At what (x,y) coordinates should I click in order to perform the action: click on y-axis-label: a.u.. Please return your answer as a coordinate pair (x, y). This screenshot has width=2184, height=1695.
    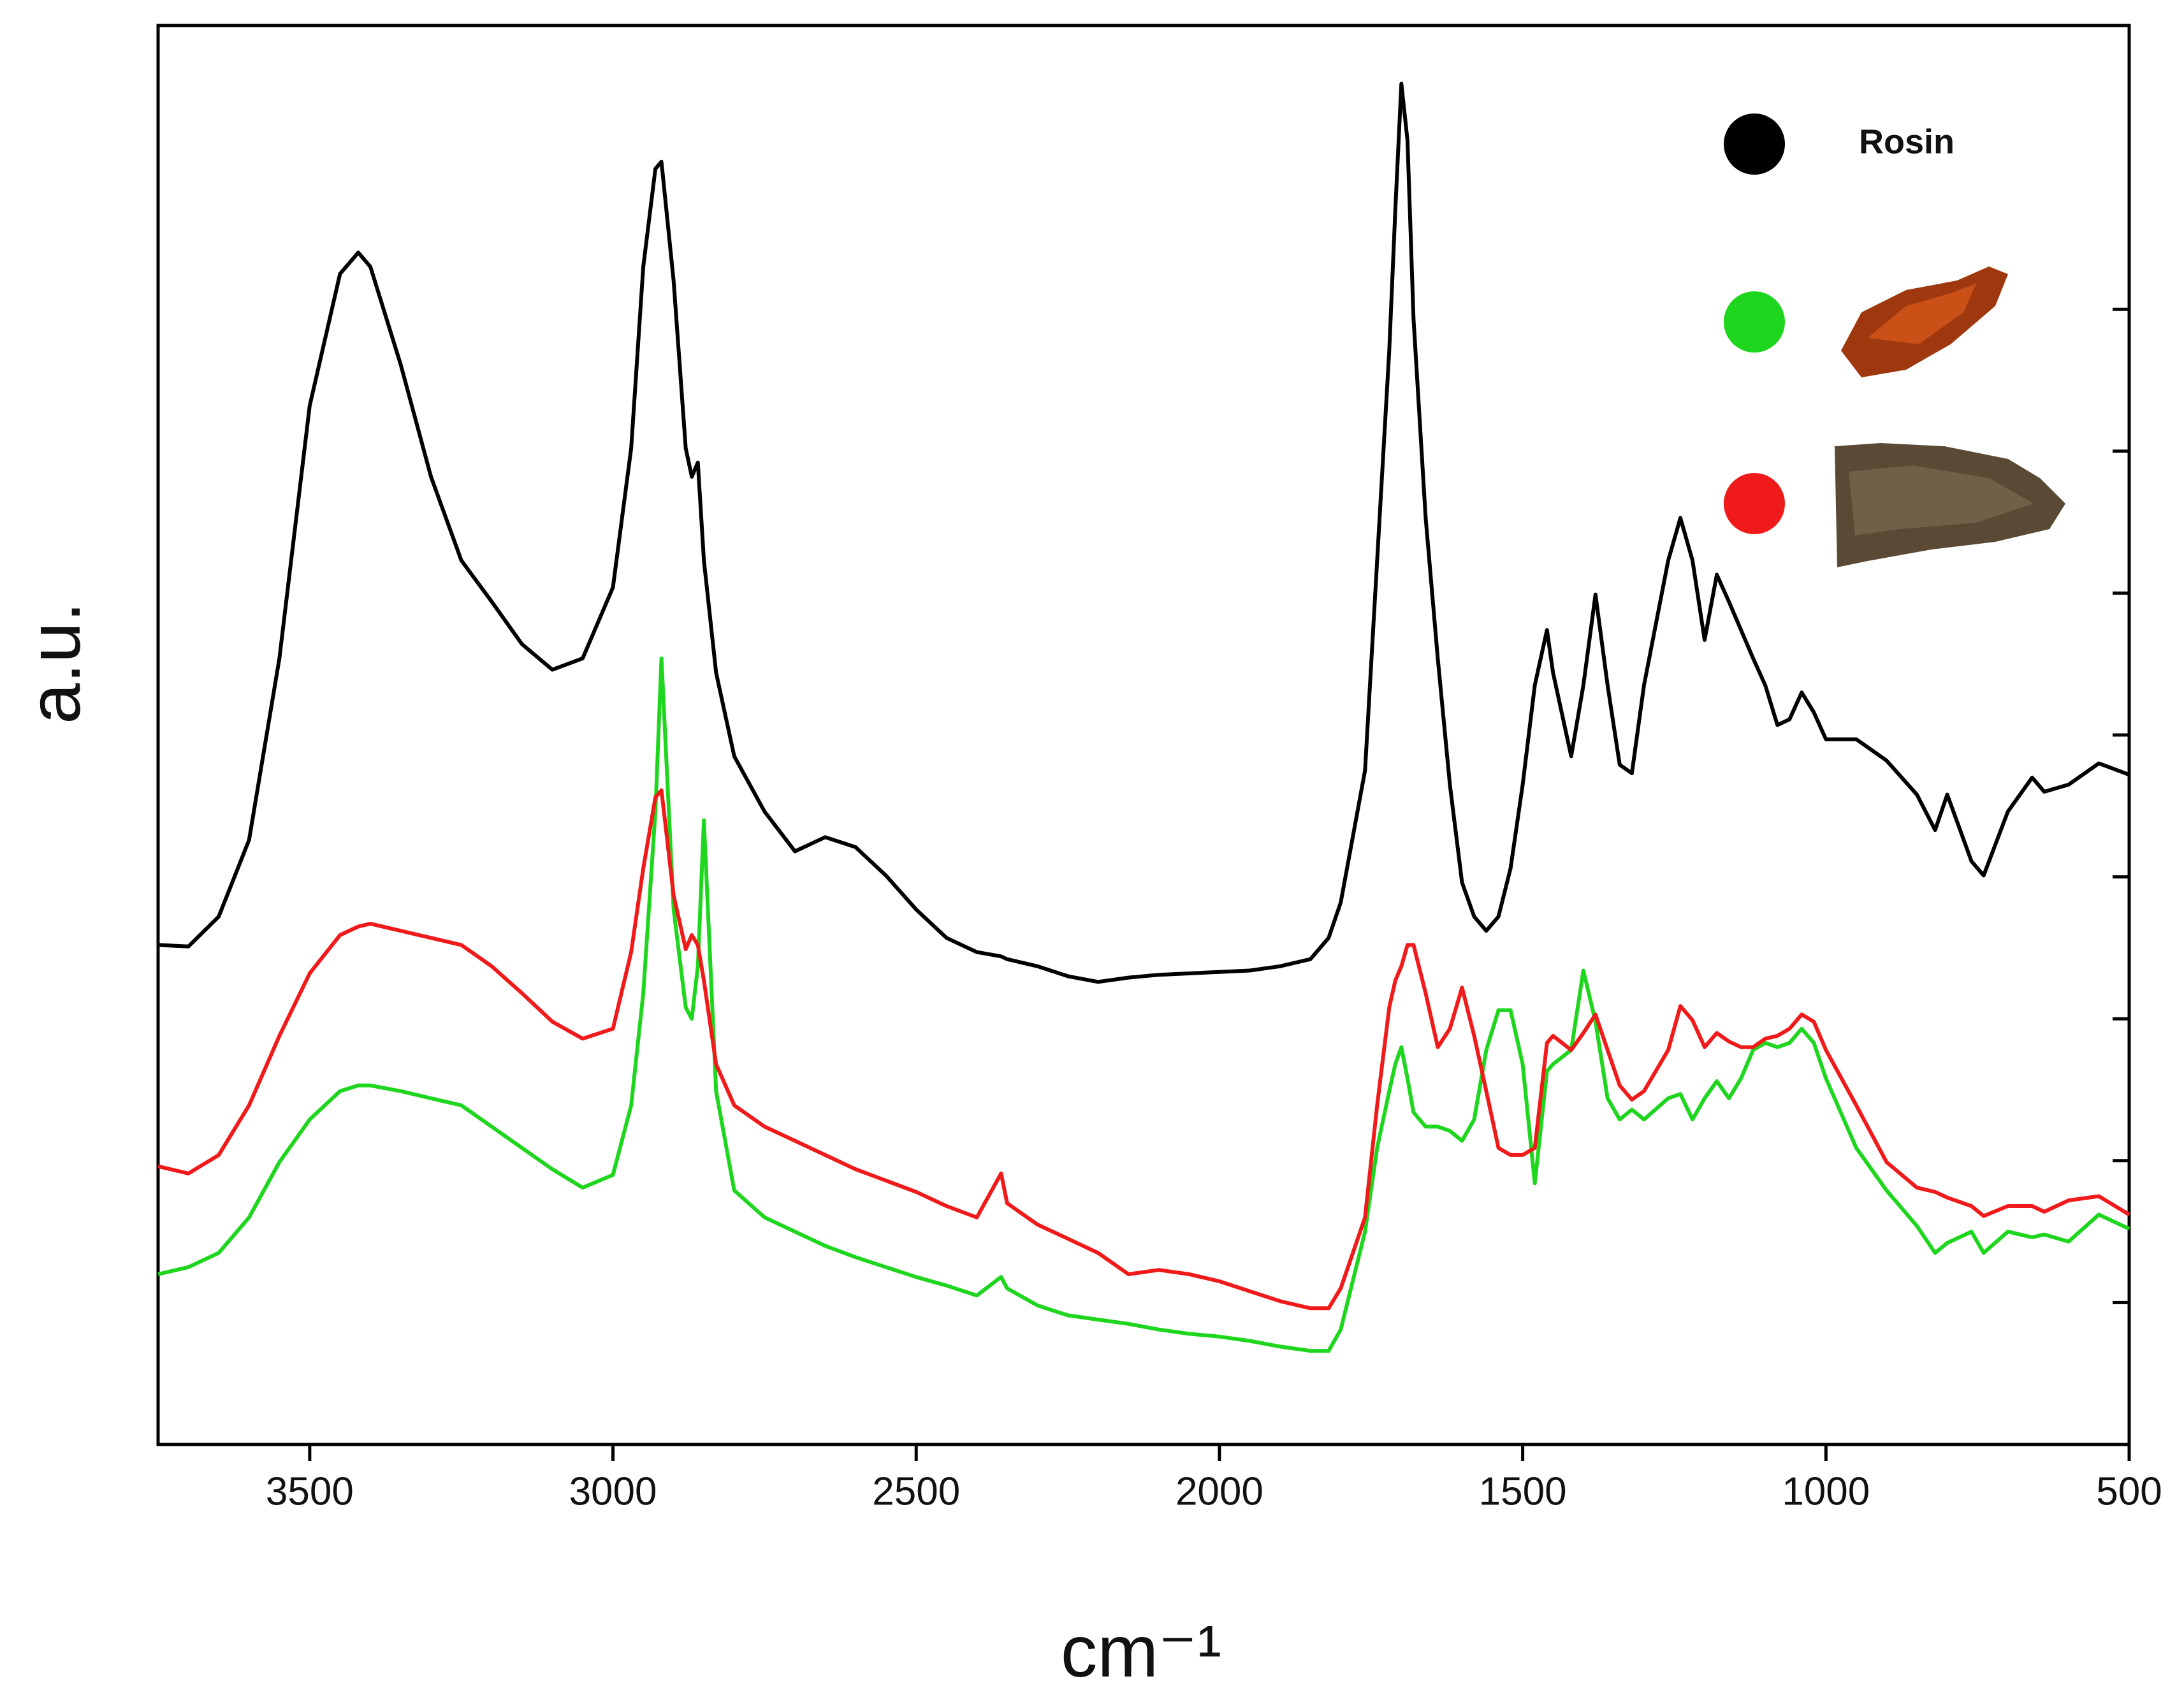
    Looking at the image, I should click on (55, 663).